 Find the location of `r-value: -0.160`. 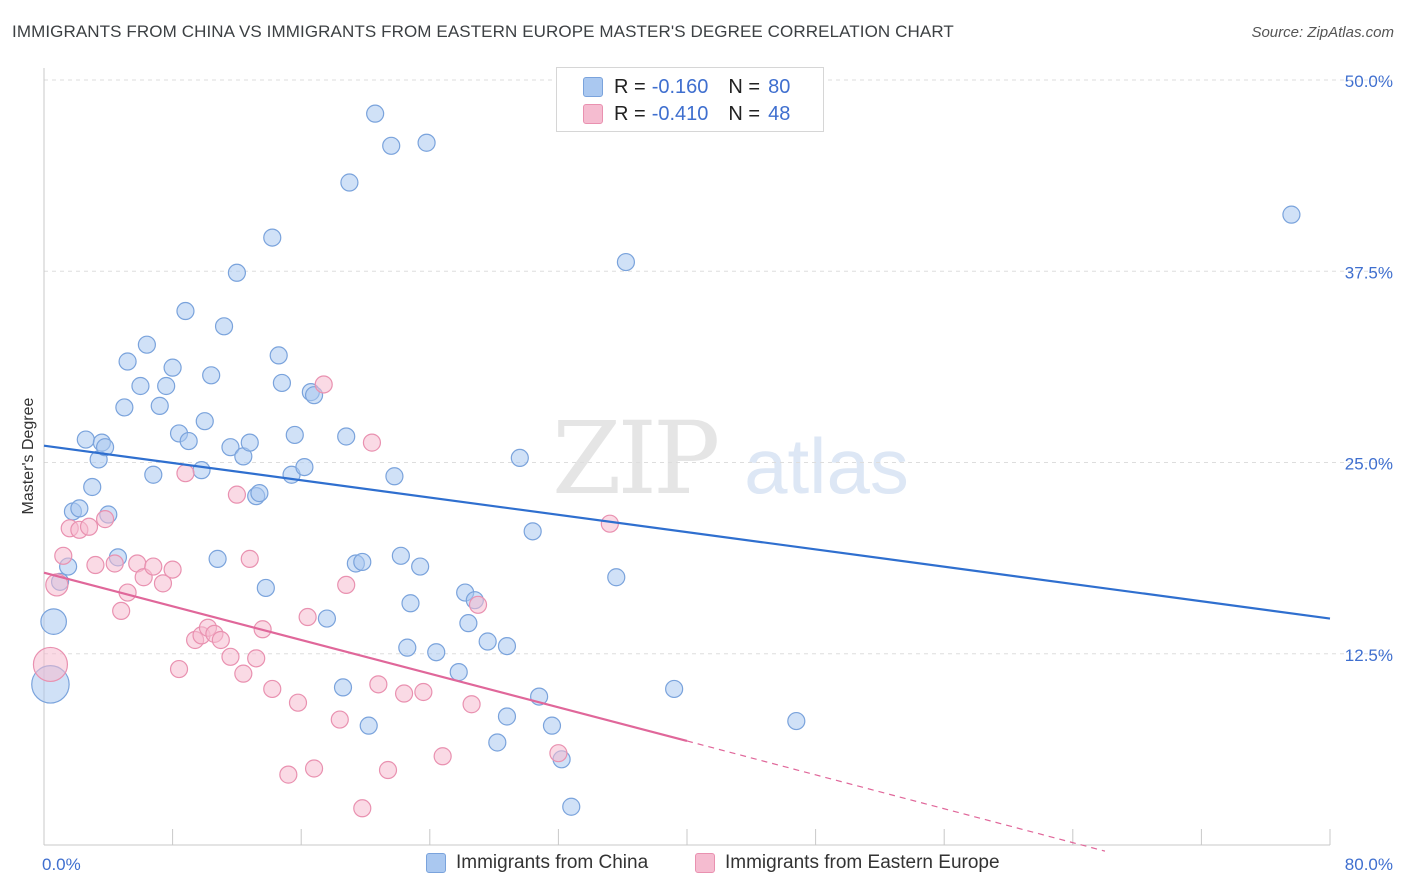

r-value: -0.160 is located at coordinates (680, 86).